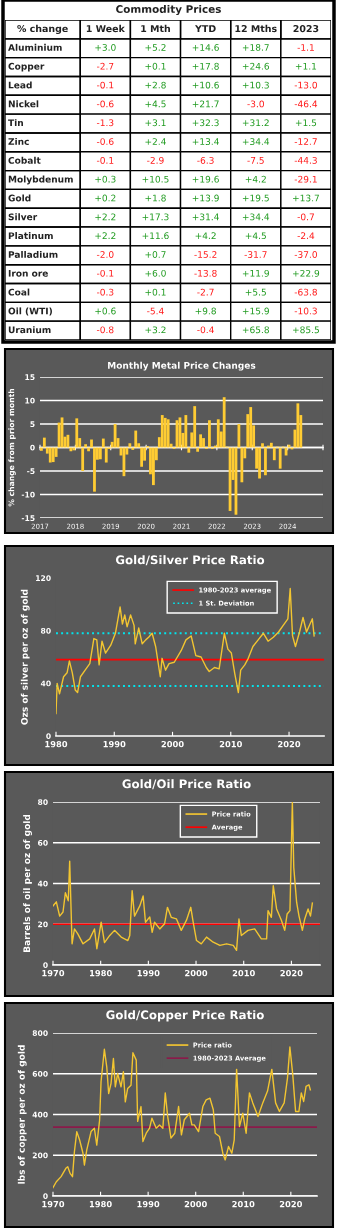  What do you see at coordinates (155, 273) in the screenshot?
I see `data-label: +6.0` at bounding box center [155, 273].